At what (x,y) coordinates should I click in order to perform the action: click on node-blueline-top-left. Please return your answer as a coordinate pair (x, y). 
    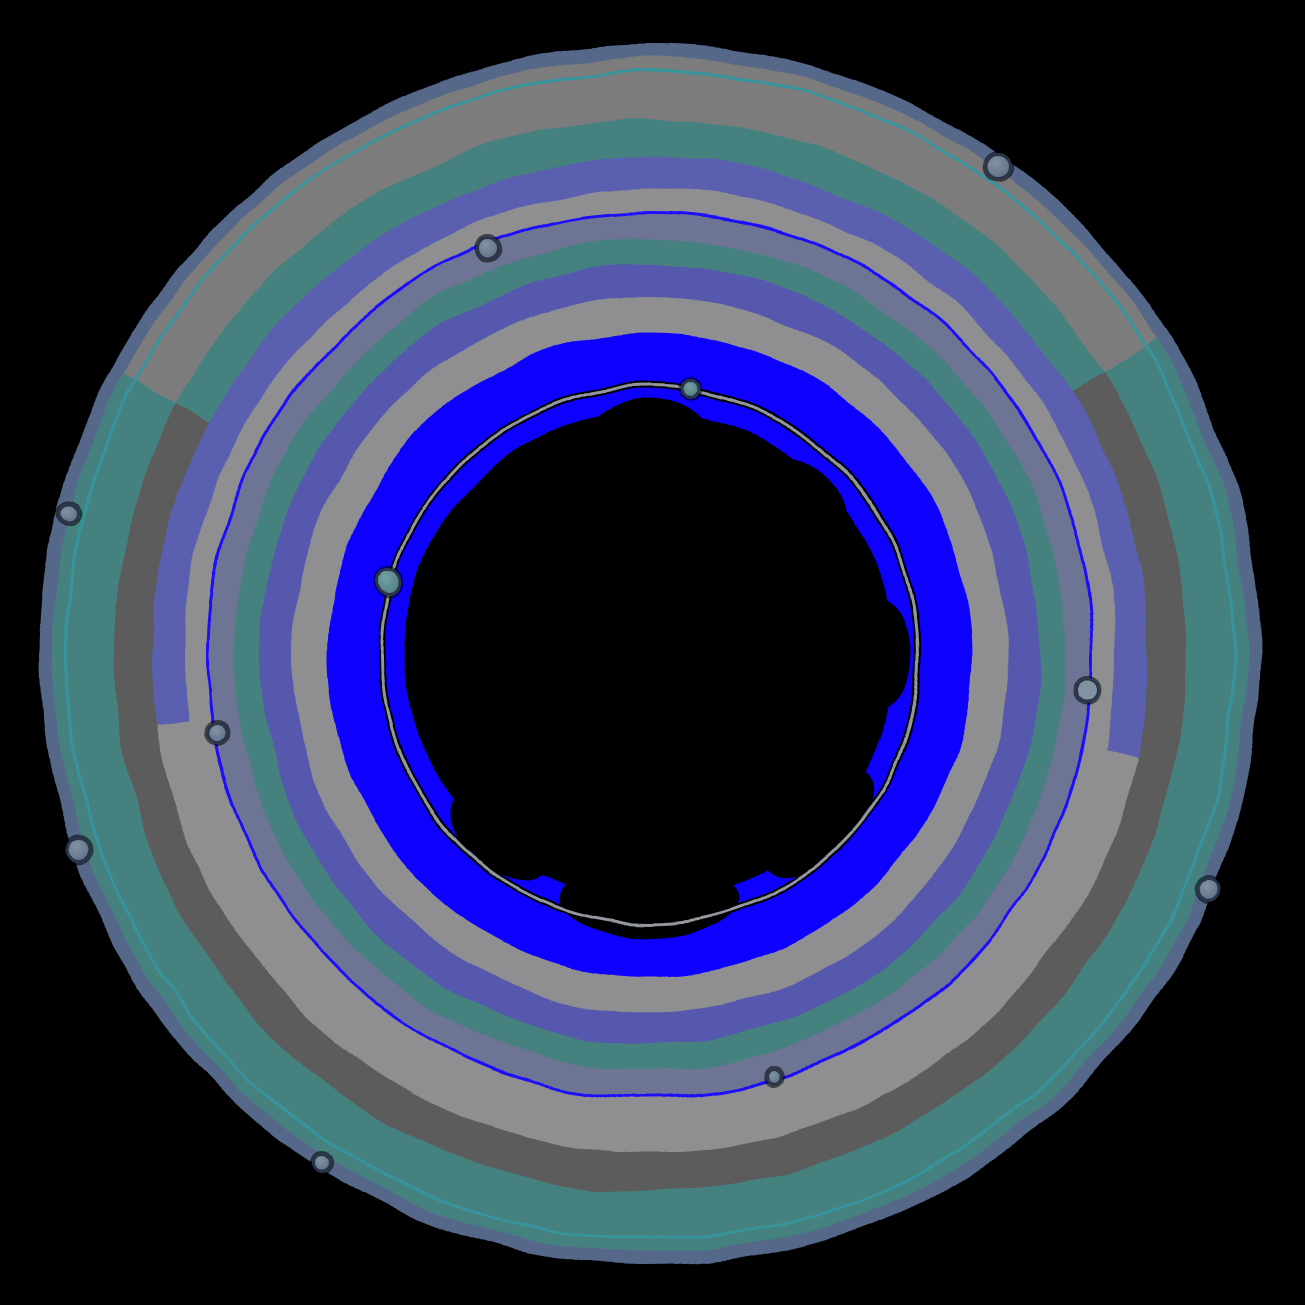
    Looking at the image, I should click on (488, 250).